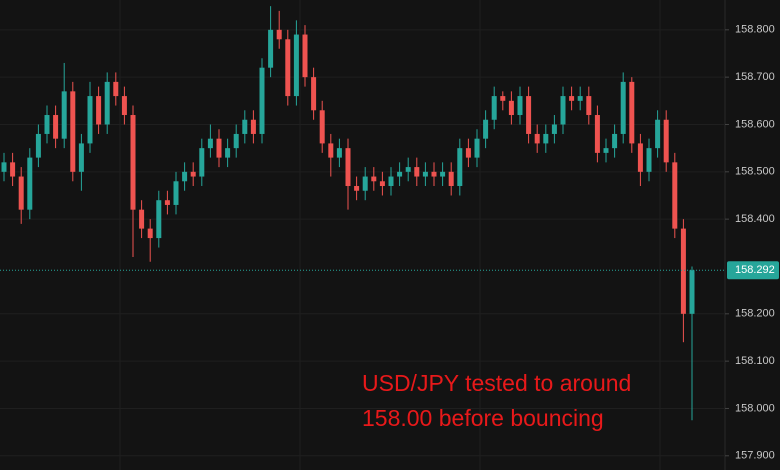 This screenshot has height=470, width=780. I want to click on last-price-label: 158.292, so click(755, 270).